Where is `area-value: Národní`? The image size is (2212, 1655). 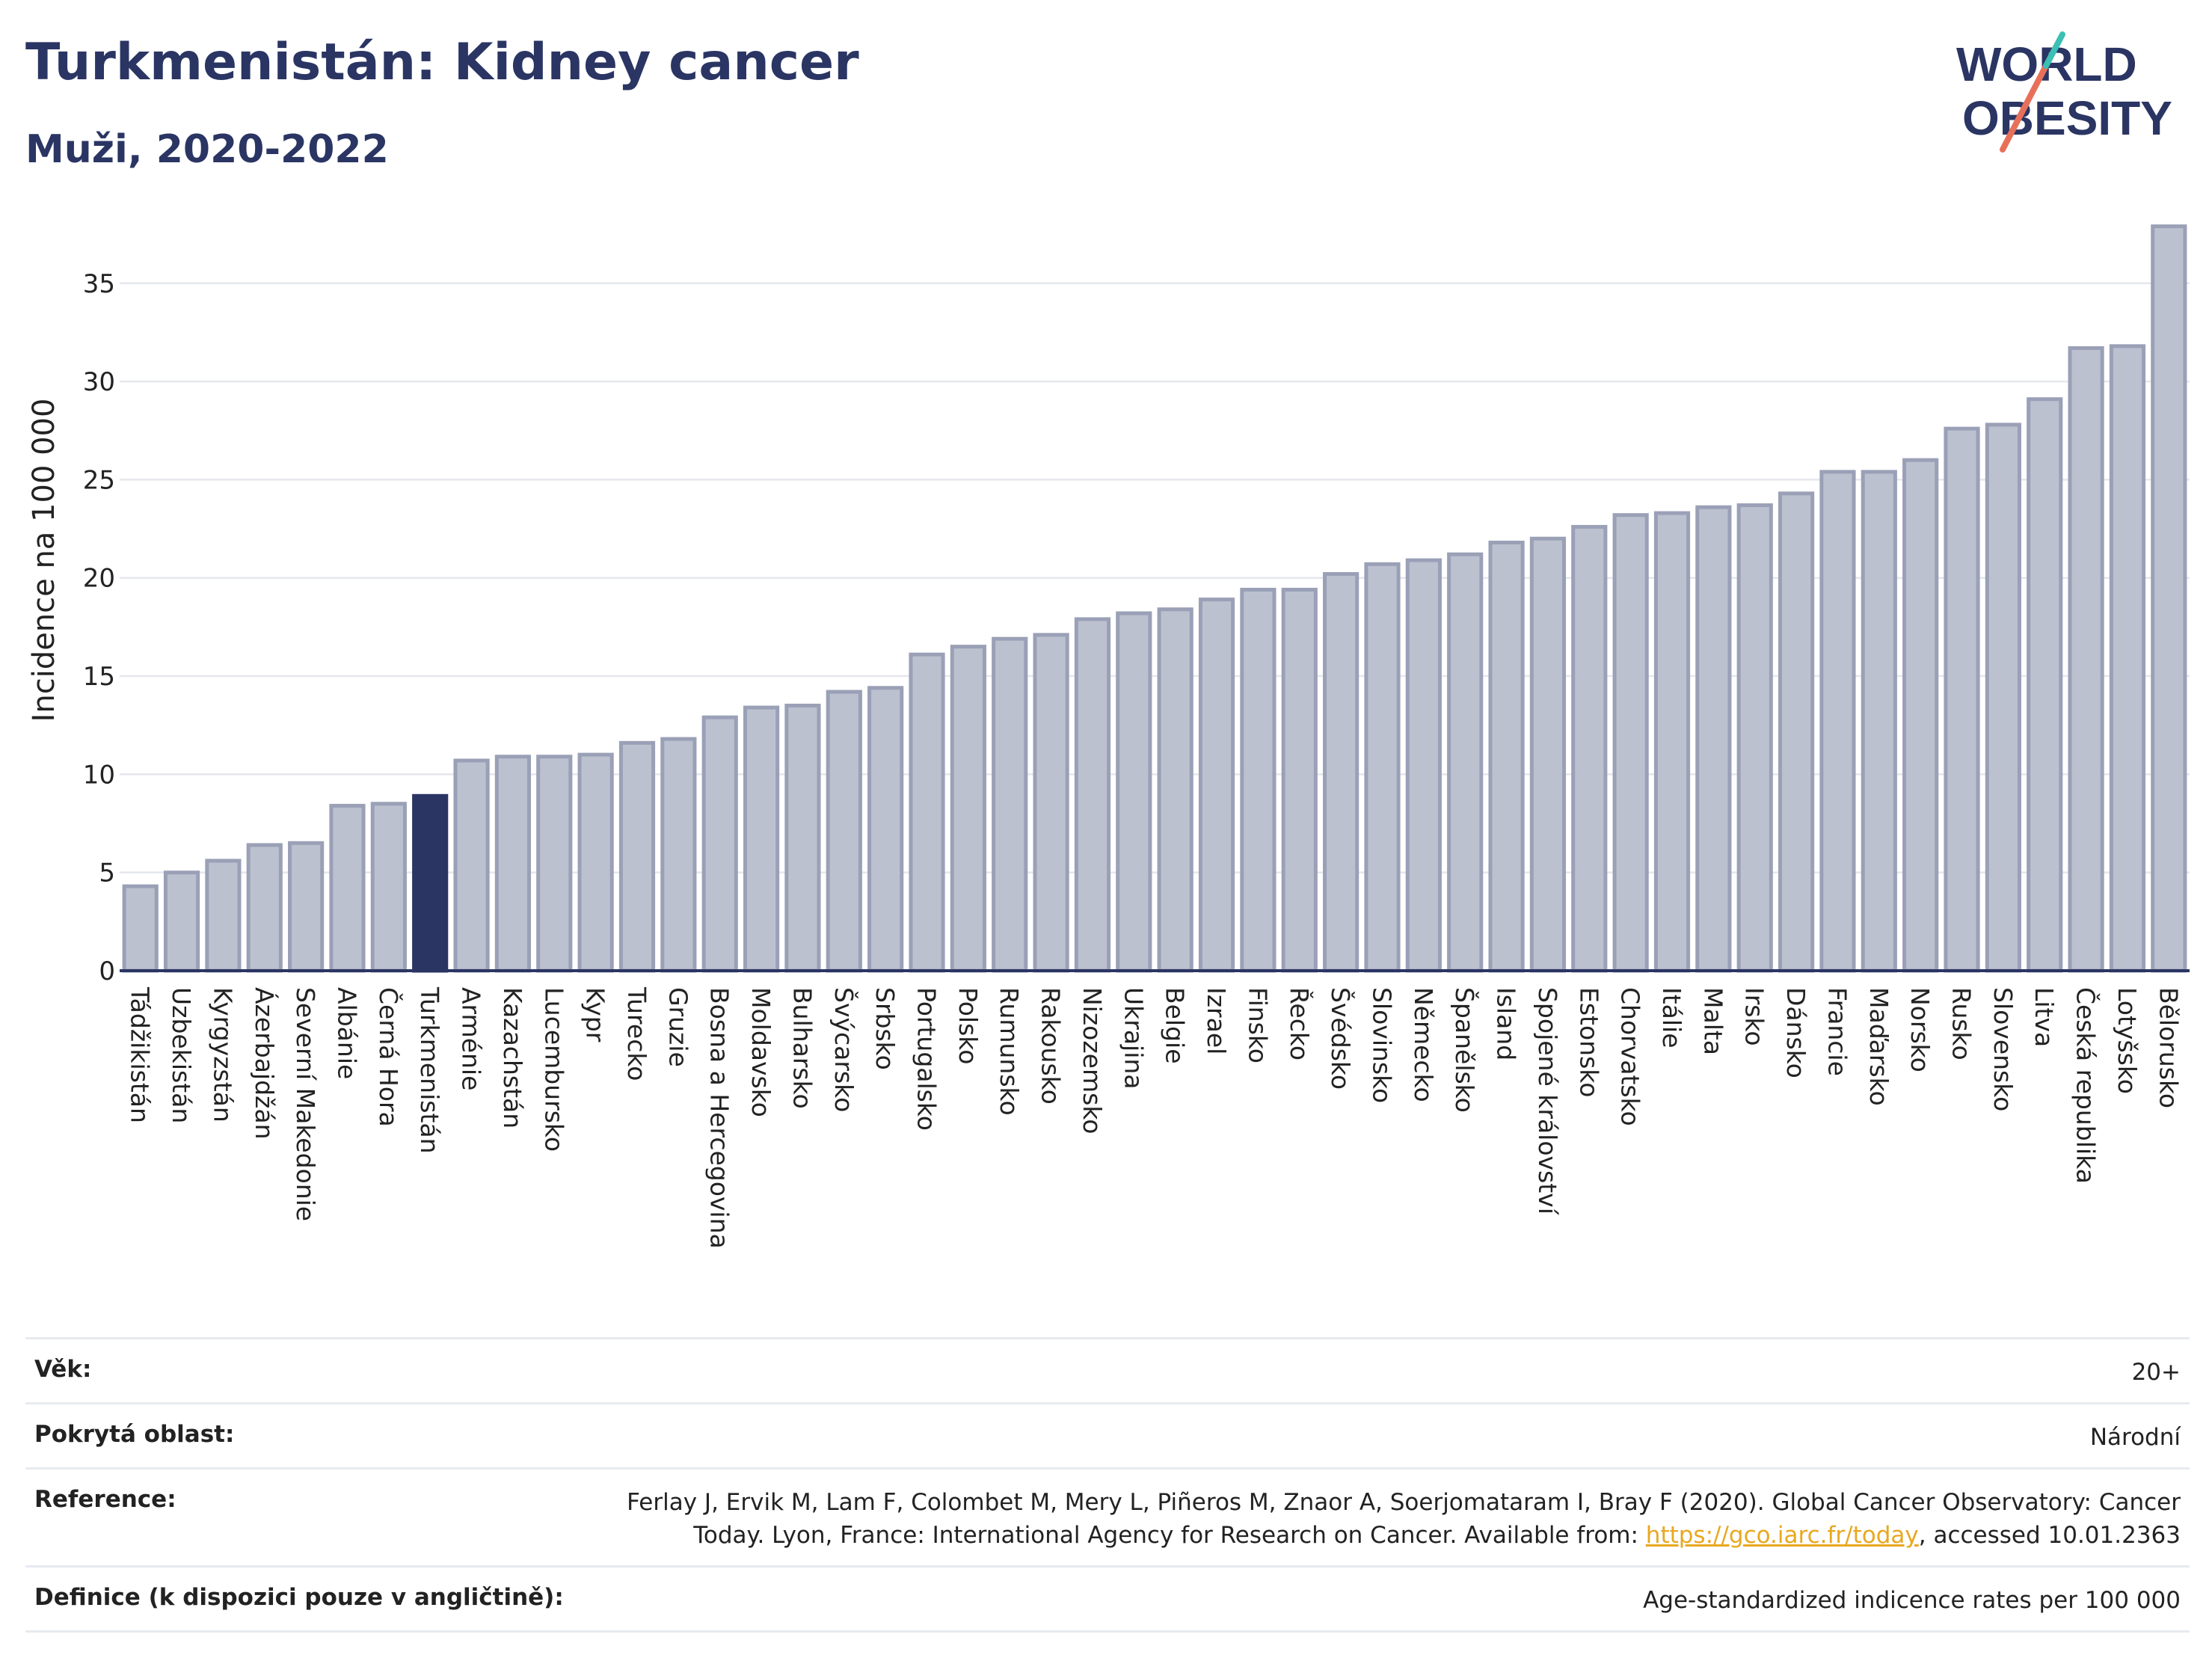 area-value: Národní is located at coordinates (2135, 1437).